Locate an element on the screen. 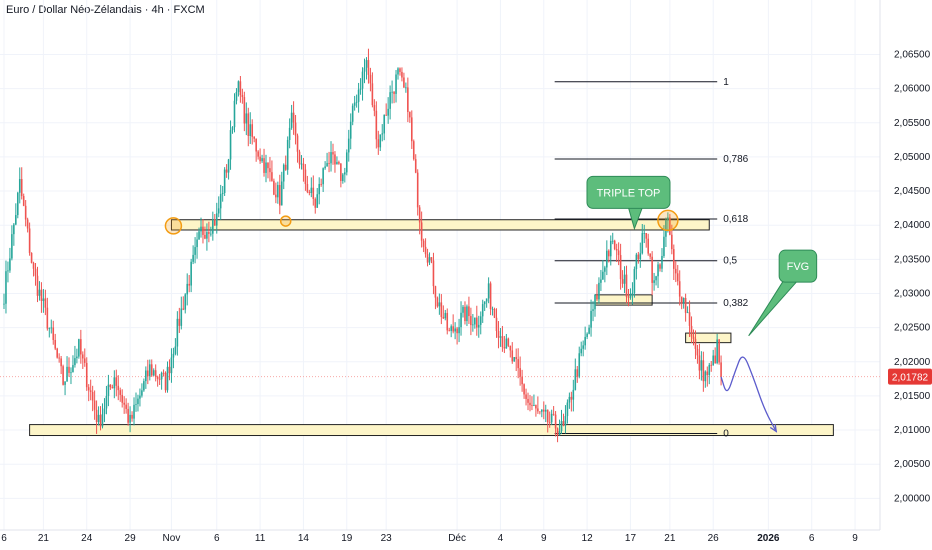 The width and height of the screenshot is (932, 550). x-tick-label: 17 is located at coordinates (631, 538).